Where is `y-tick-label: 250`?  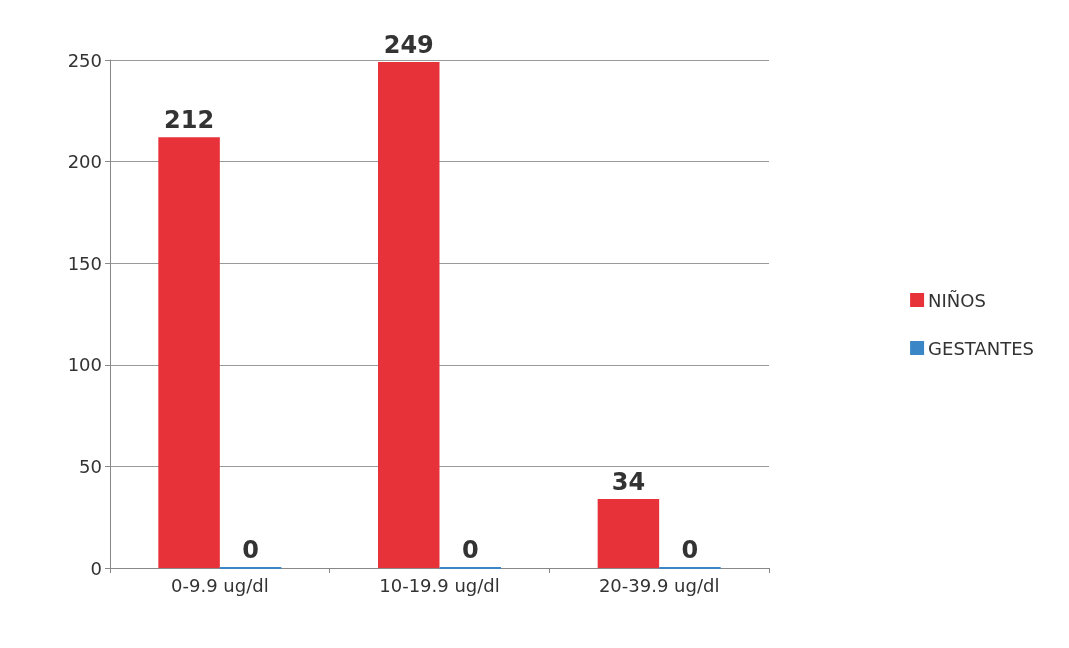 y-tick-label: 250 is located at coordinates (84, 60).